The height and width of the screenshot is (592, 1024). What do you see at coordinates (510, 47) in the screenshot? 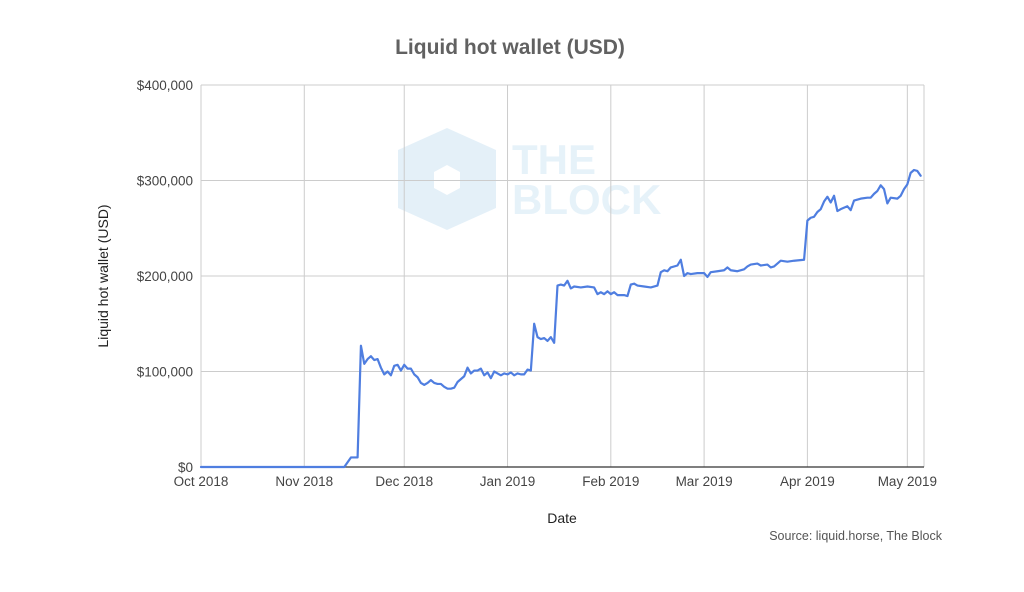
I see `chart-title: Liquid hot wallet (USD)` at bounding box center [510, 47].